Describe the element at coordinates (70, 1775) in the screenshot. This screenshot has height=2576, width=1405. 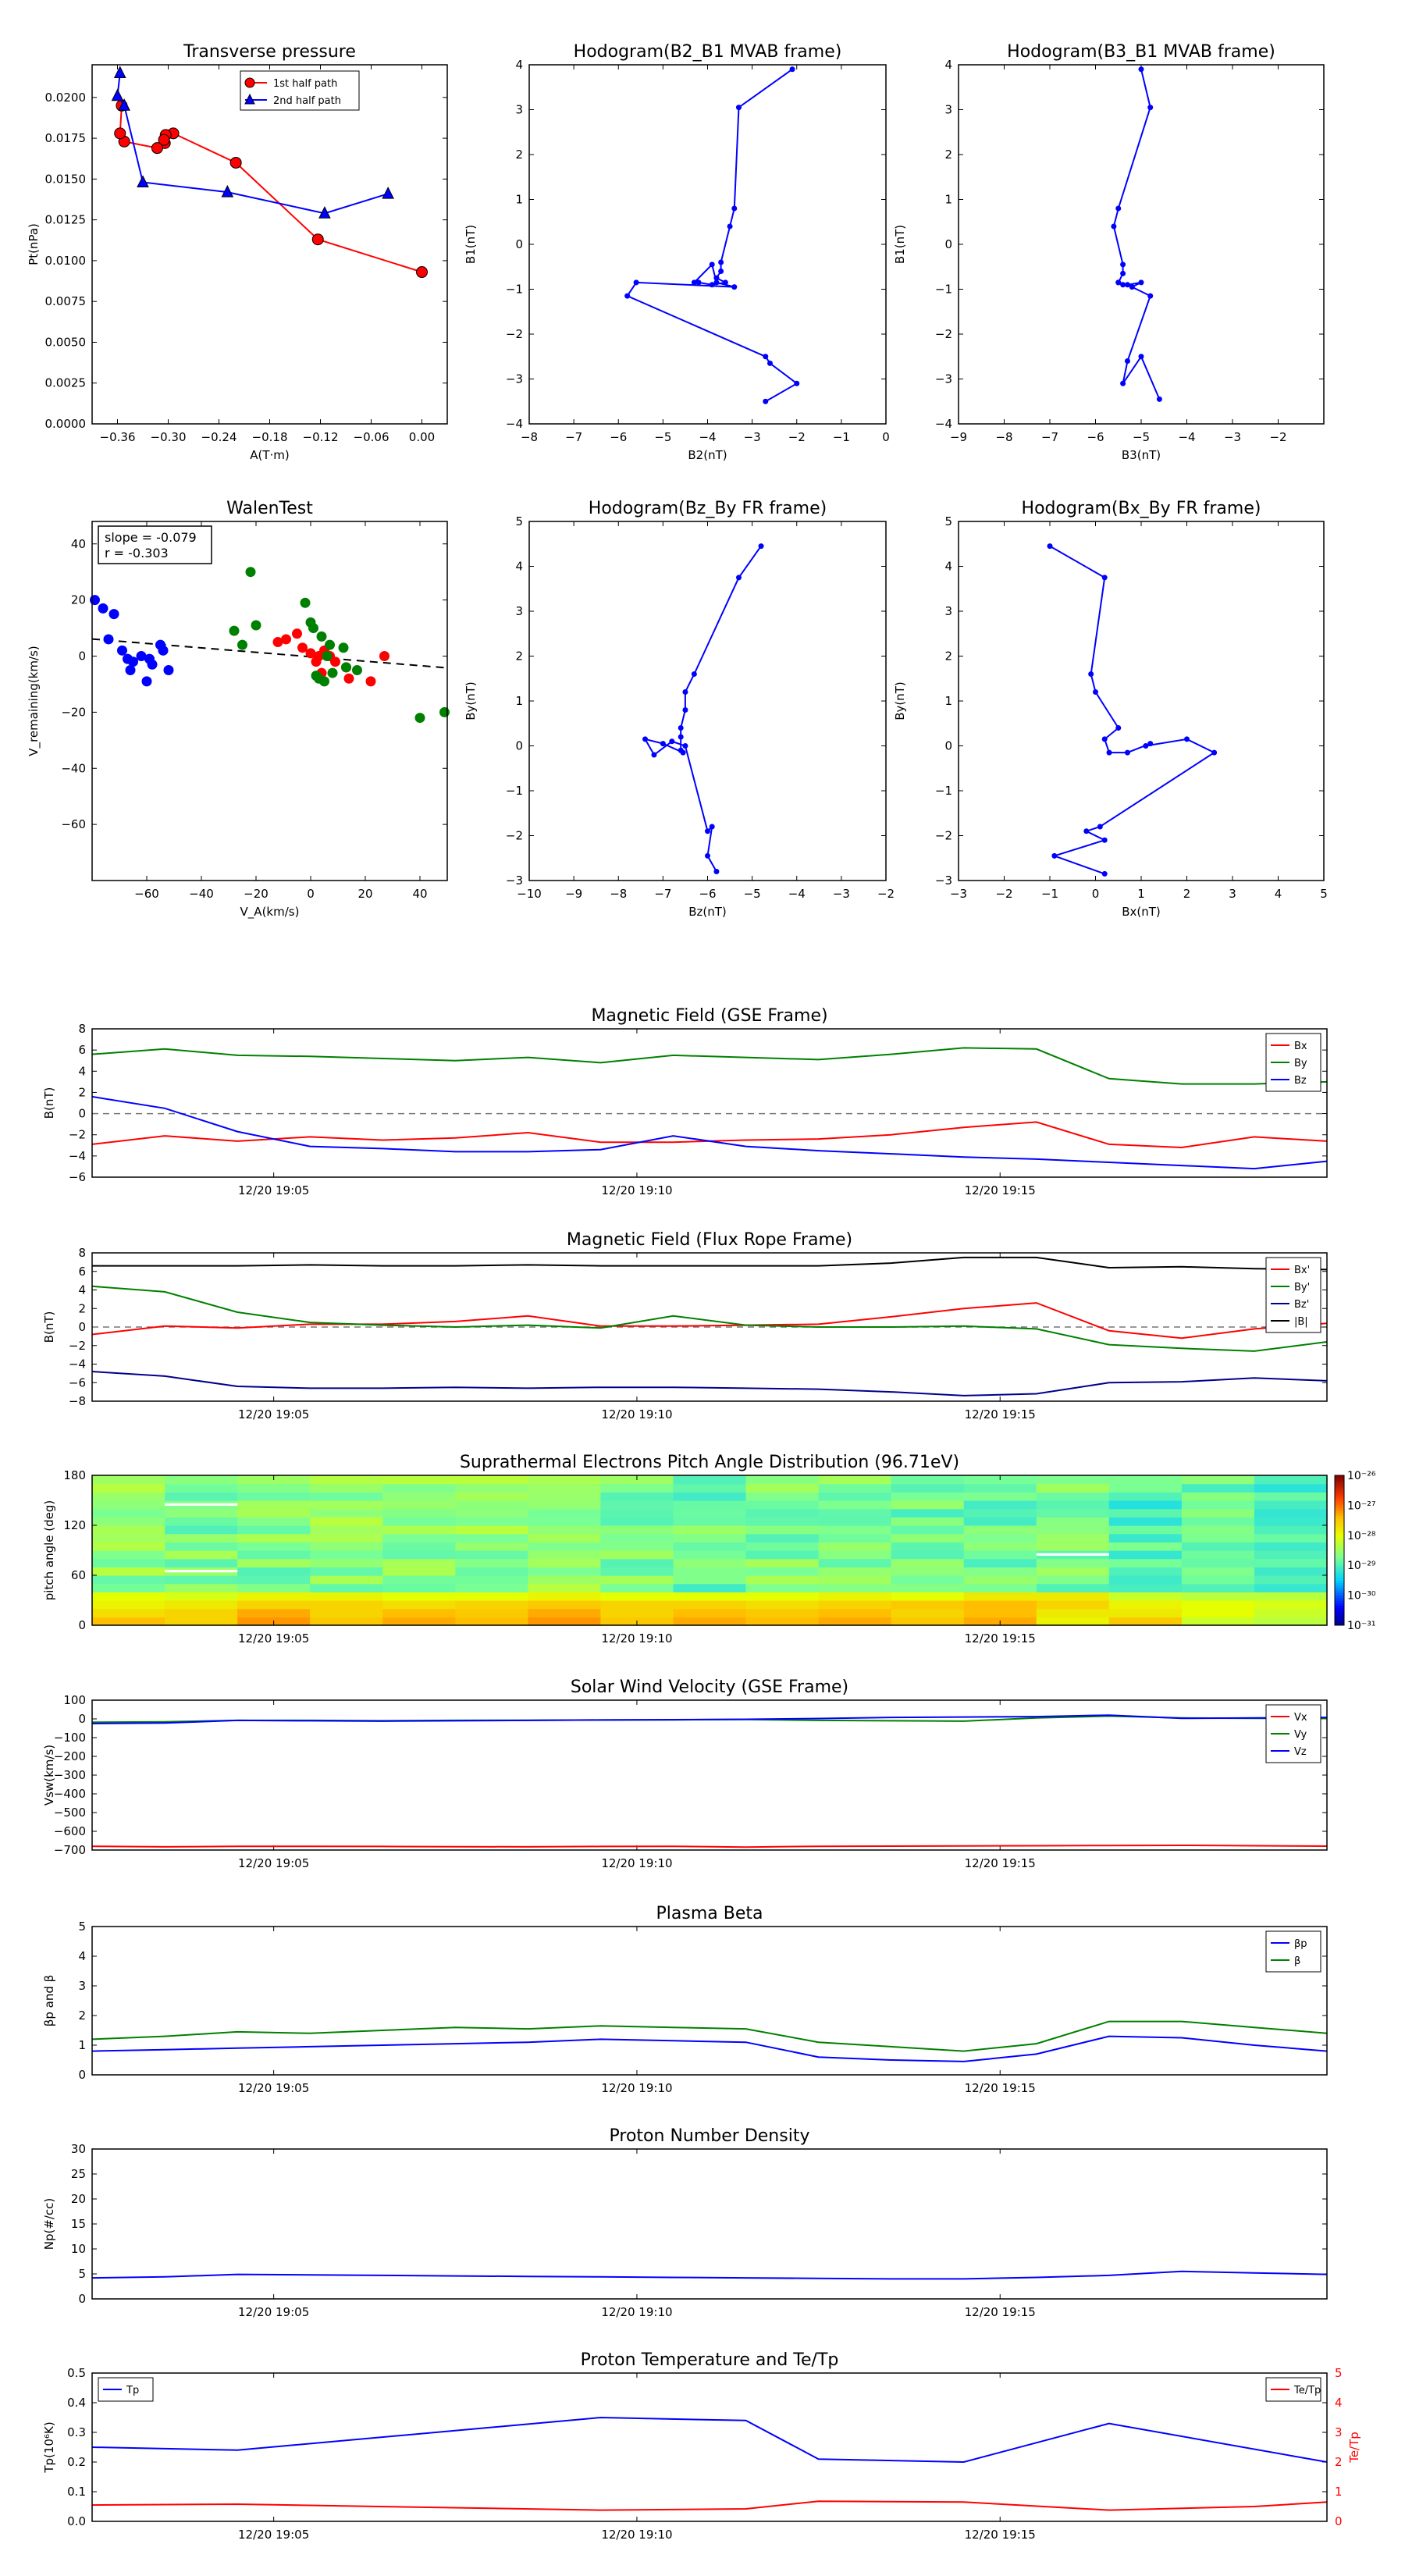
I see `y-tick-label: −300` at that location.